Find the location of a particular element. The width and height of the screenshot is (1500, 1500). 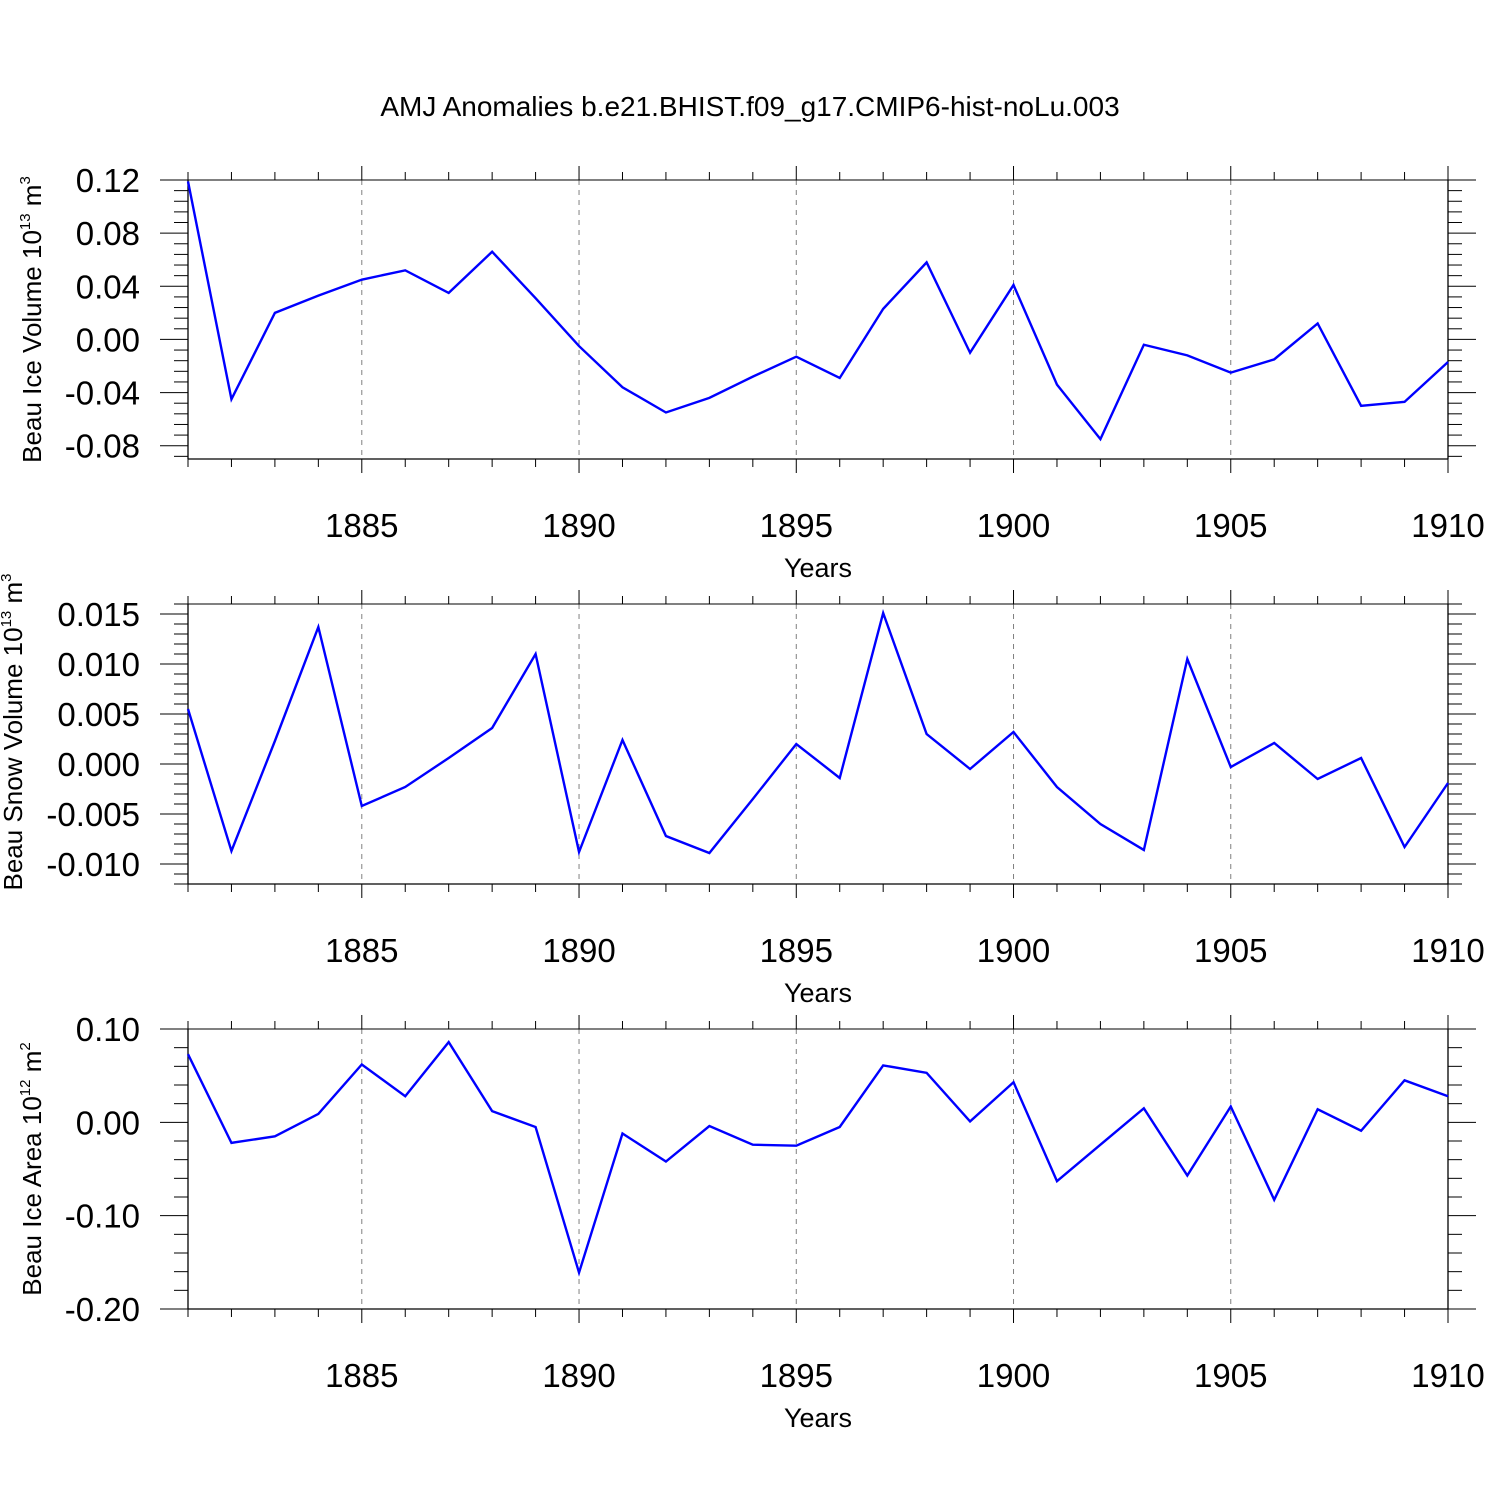

y-axis-label: Beau Ice Area 1012 m2 is located at coordinates (32, 1168).